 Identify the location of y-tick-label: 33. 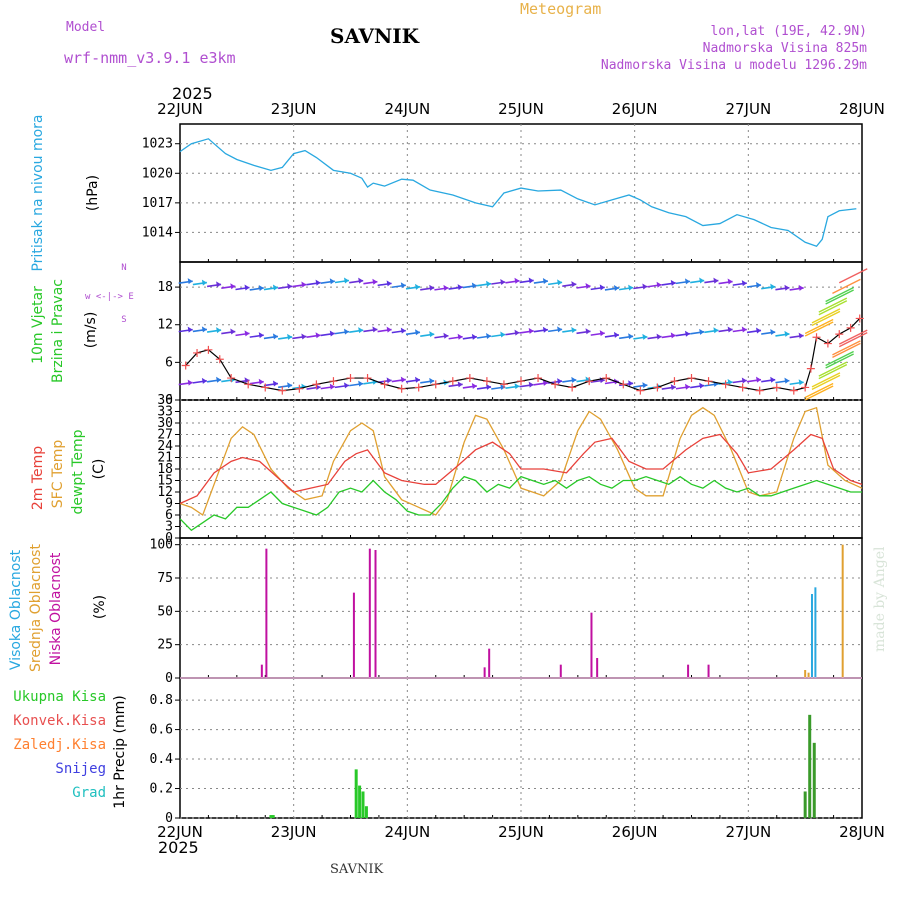
(165, 412).